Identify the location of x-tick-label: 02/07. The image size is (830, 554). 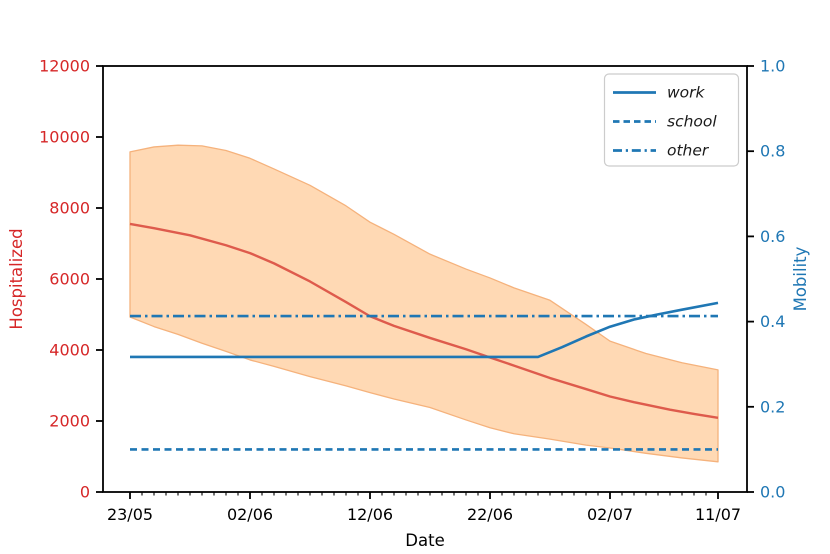
(610, 514).